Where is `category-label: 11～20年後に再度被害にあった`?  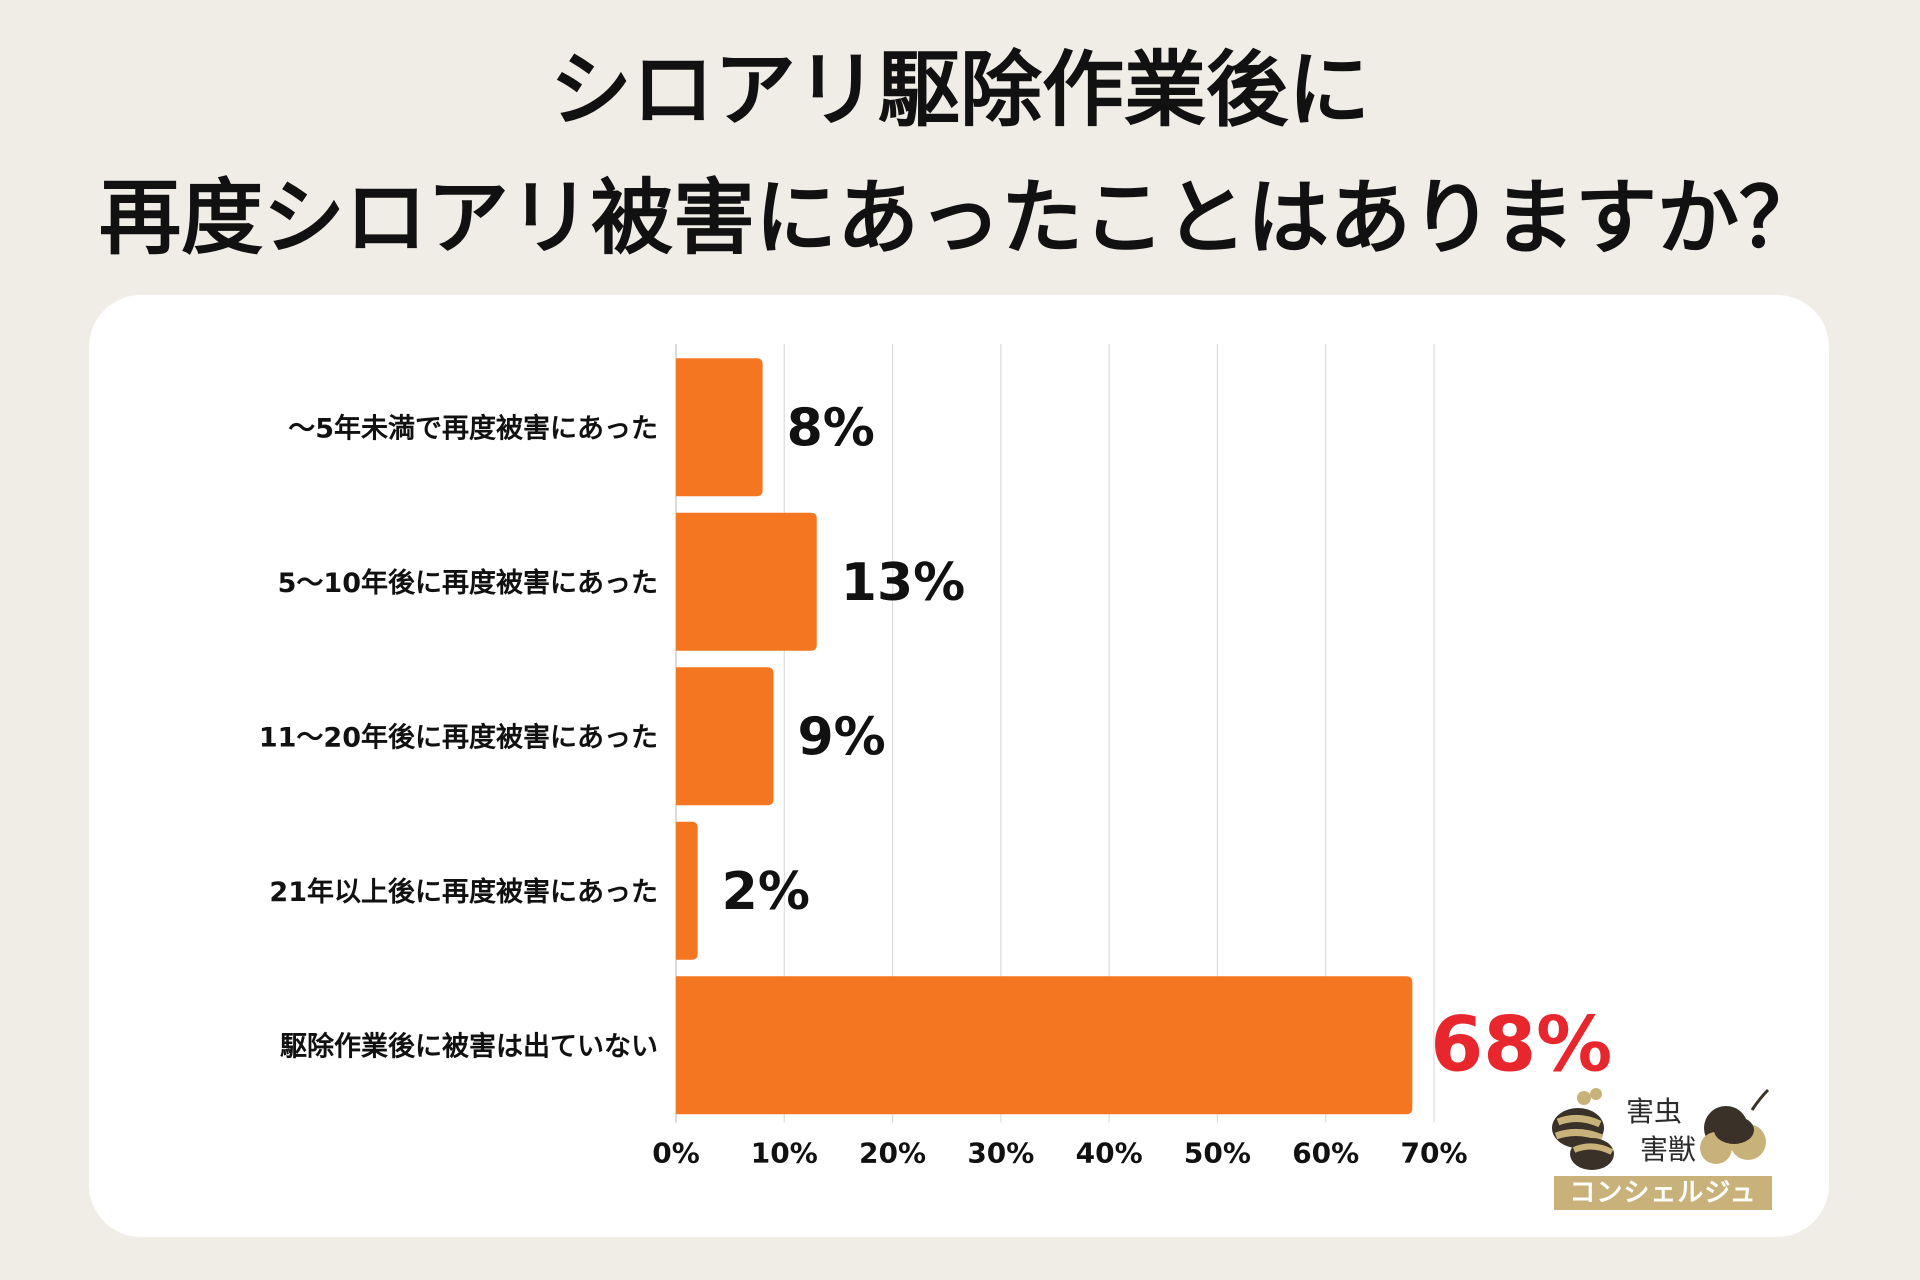 category-label: 11～20年後に再度被害にあった is located at coordinates (458, 737).